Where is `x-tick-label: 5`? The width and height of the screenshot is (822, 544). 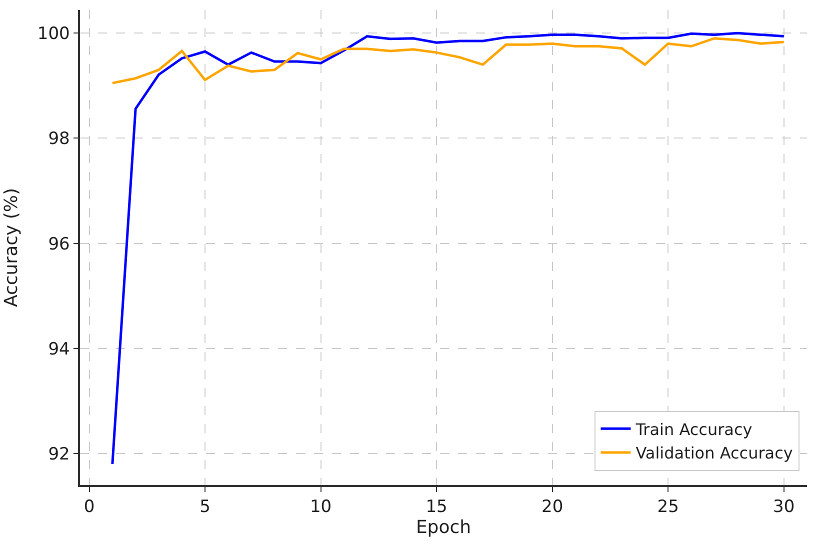 x-tick-label: 5 is located at coordinates (205, 507).